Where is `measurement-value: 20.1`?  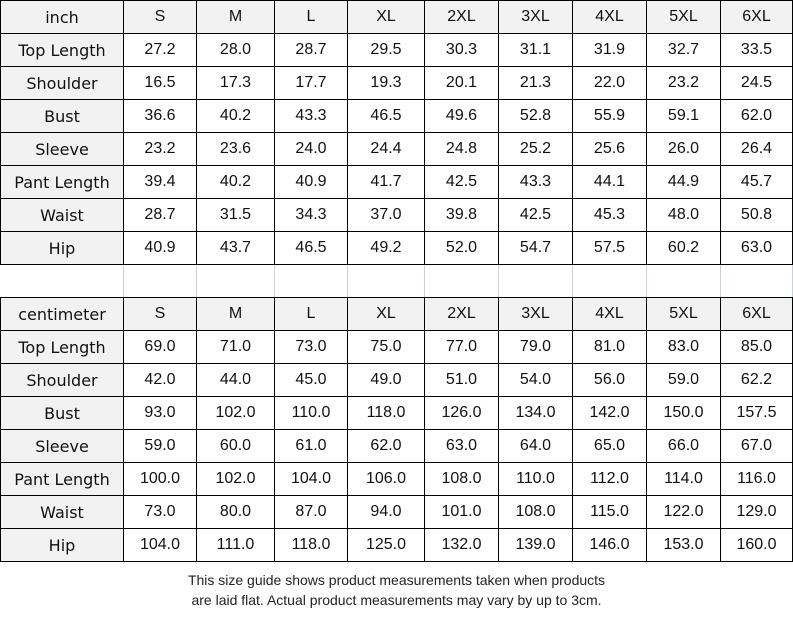 measurement-value: 20.1 is located at coordinates (461, 83).